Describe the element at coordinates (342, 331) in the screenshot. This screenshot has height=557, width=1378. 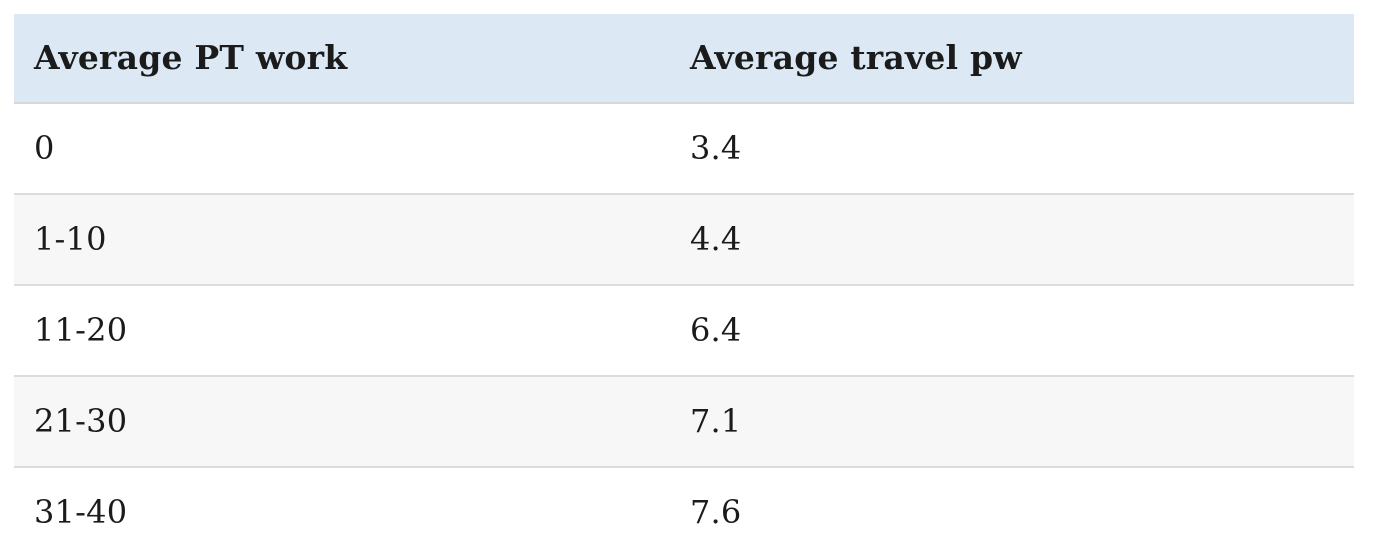
I see `cell-average-pt-work: 11-20` at that location.